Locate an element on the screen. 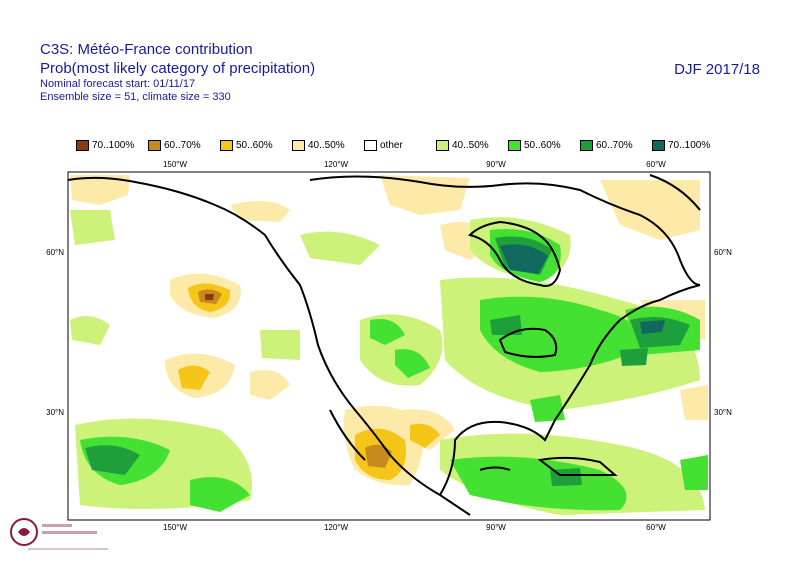 This screenshot has height=566, width=800. forecast-start: Nominal forecast start: 01/11/17 is located at coordinates (118, 84).